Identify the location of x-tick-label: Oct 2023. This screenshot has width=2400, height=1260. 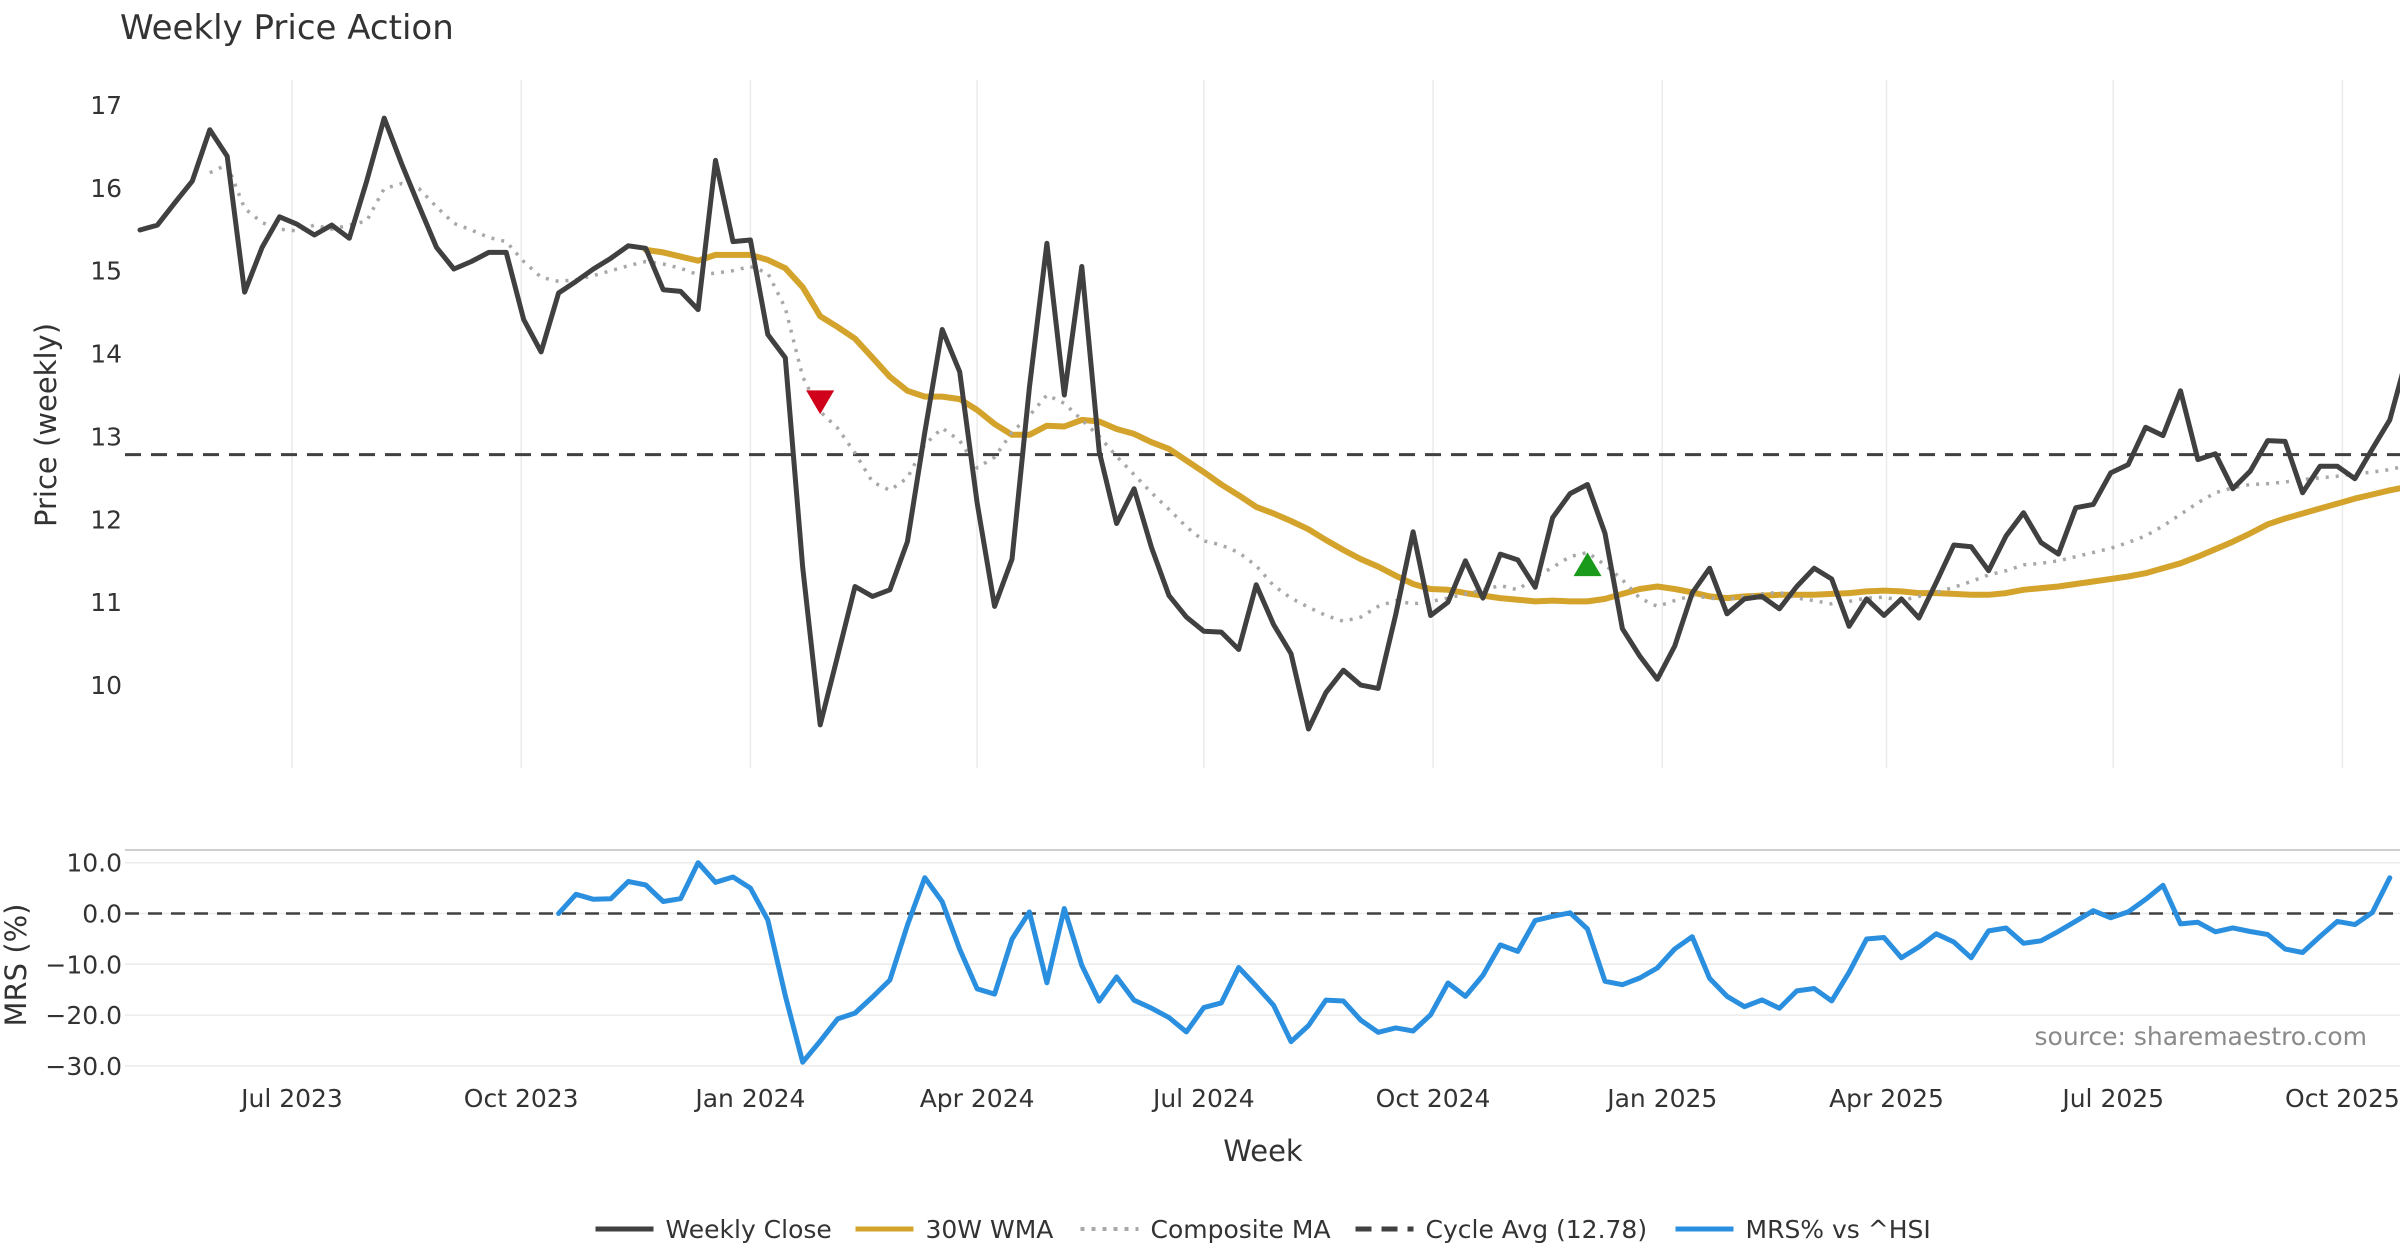
(521, 1098).